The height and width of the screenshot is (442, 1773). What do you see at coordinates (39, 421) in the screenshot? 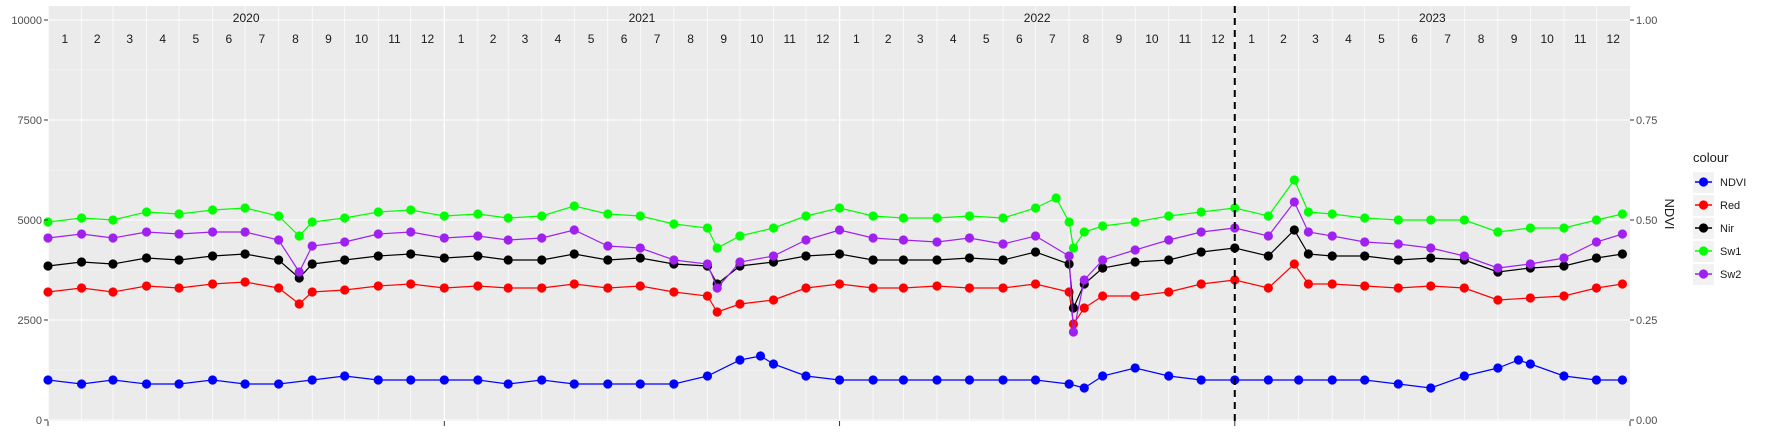
I see `y-tick-label: 0` at bounding box center [39, 421].